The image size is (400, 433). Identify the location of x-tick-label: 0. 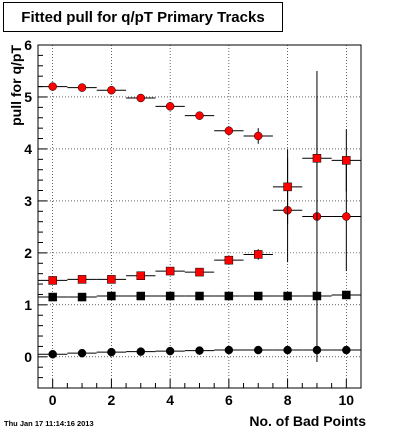
(53, 400).